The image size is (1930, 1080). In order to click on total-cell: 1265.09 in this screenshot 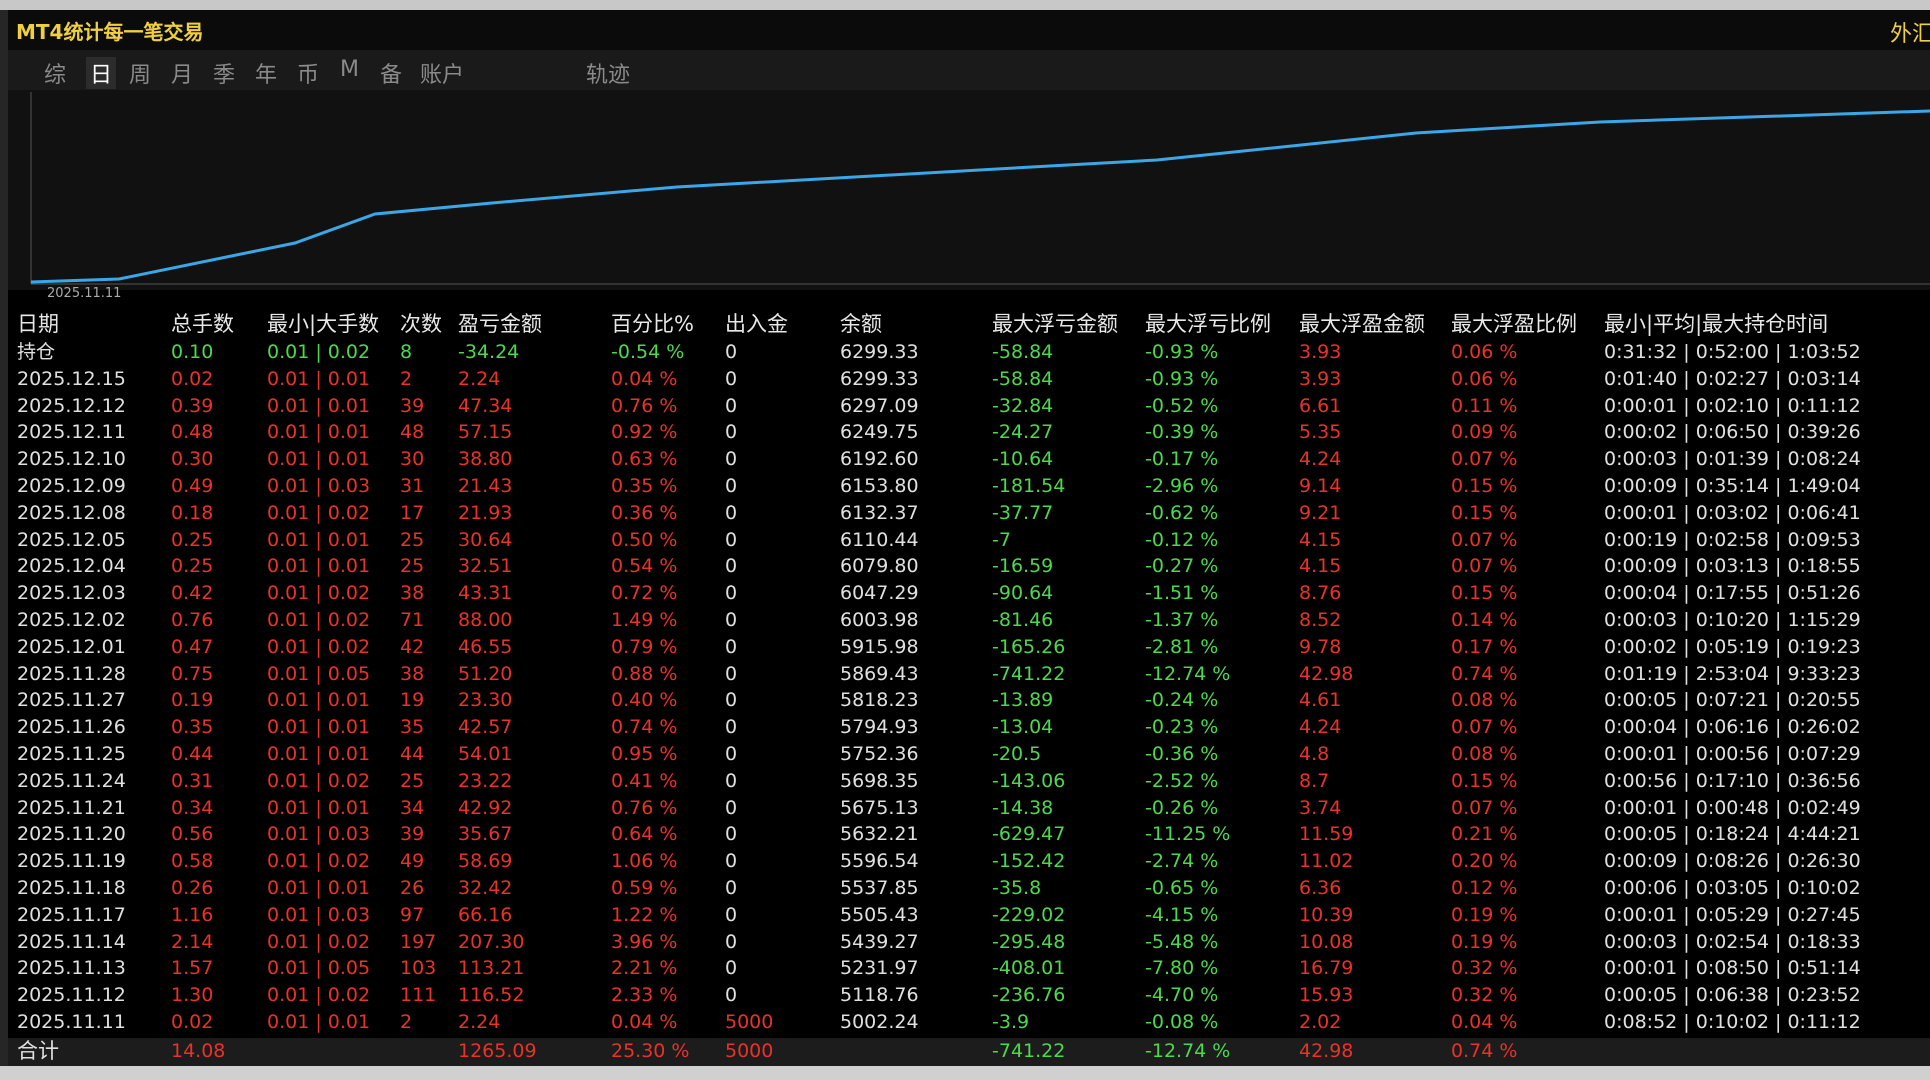, I will do `click(497, 1051)`.